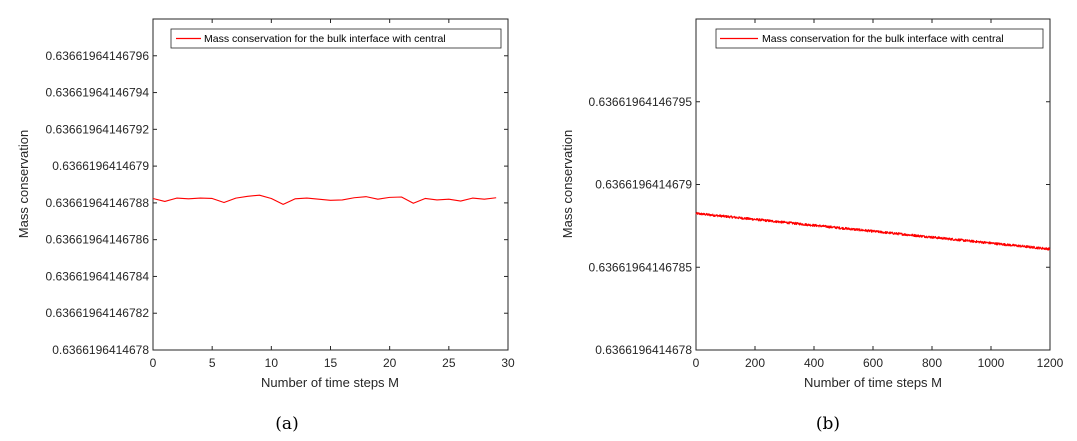 The height and width of the screenshot is (441, 1077). I want to click on y-tick-label: 0.63661964146788, so click(98, 203).